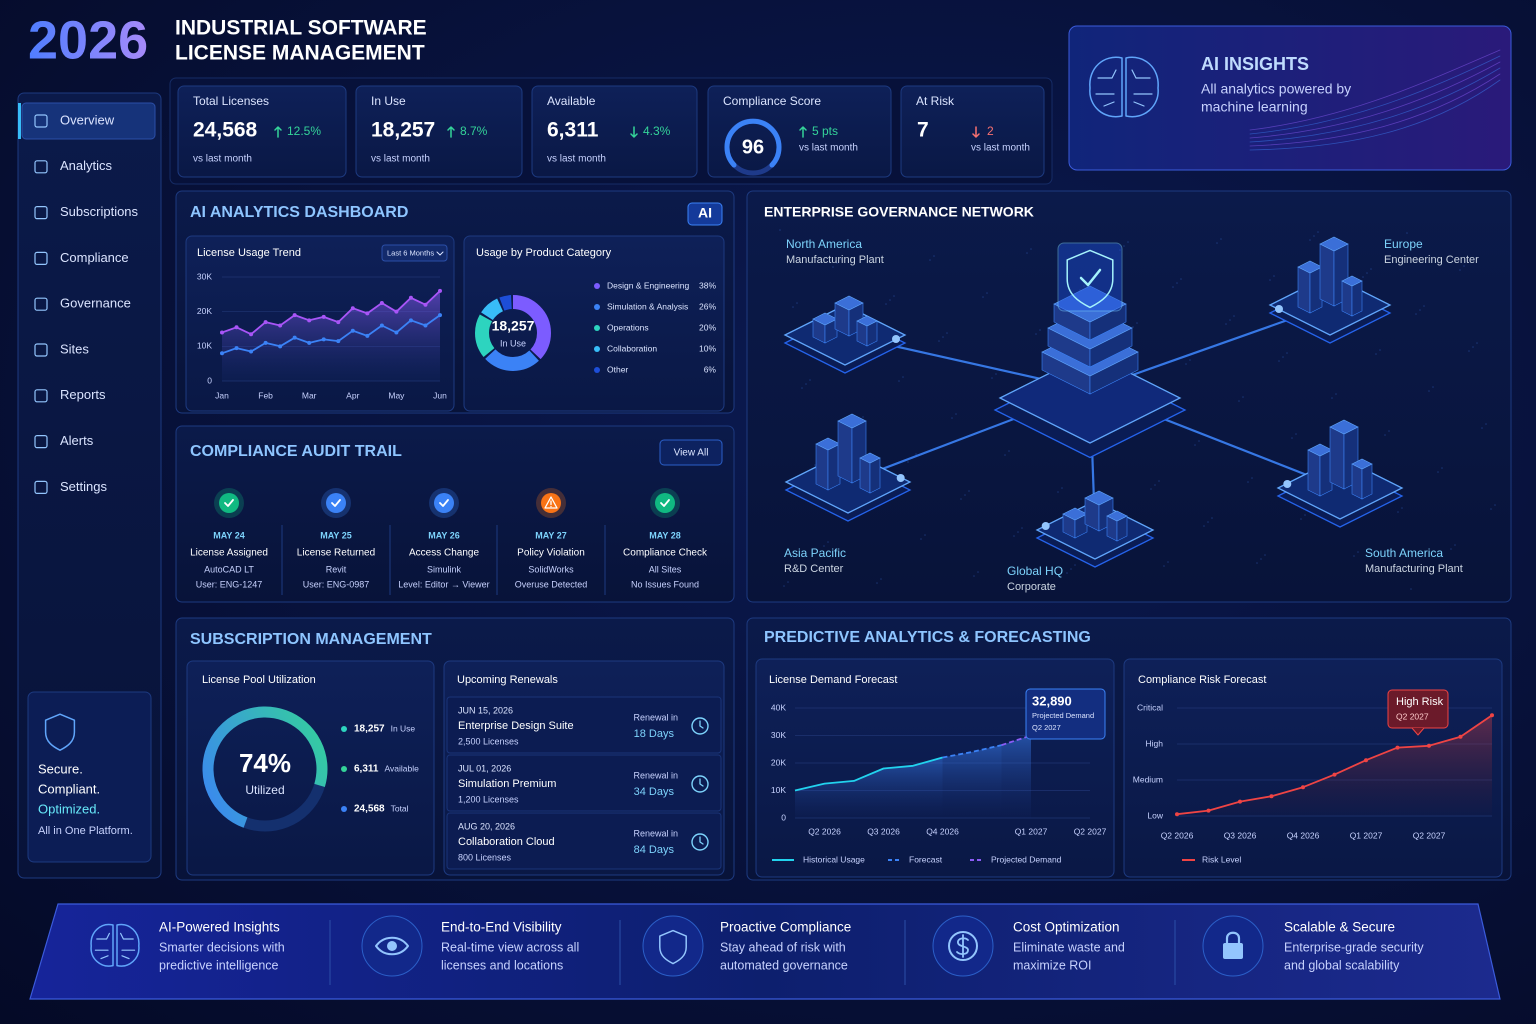  I want to click on renewal-row, so click(584, 725).